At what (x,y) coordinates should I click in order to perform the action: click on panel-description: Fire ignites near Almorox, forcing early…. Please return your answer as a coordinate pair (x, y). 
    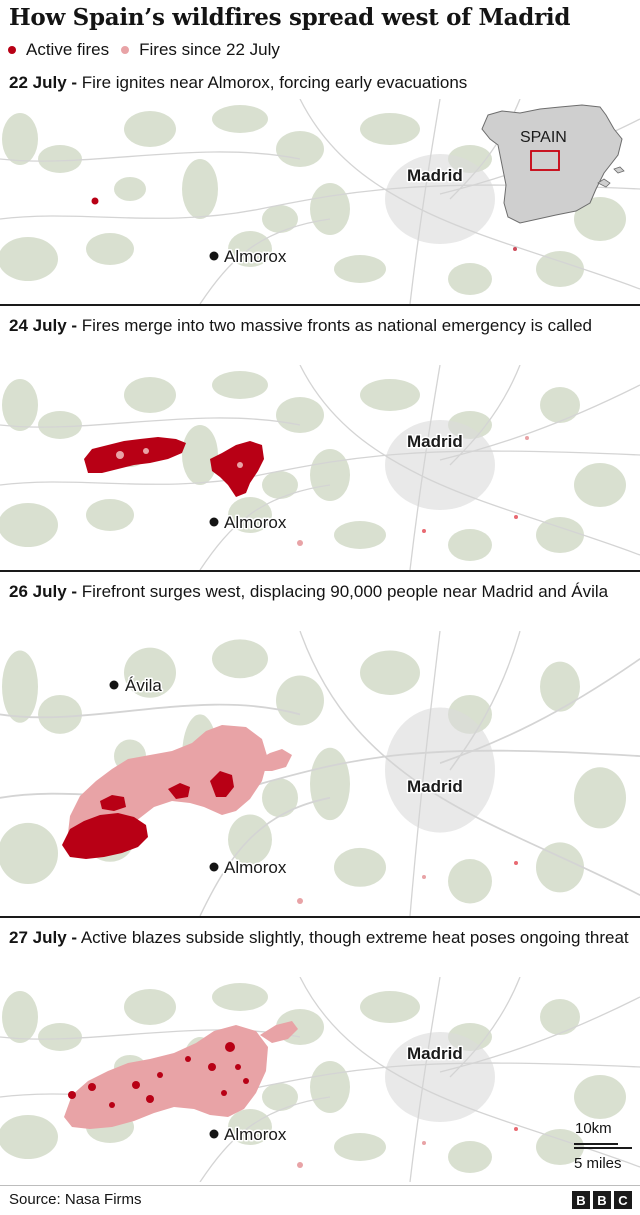
    Looking at the image, I should click on (272, 82).